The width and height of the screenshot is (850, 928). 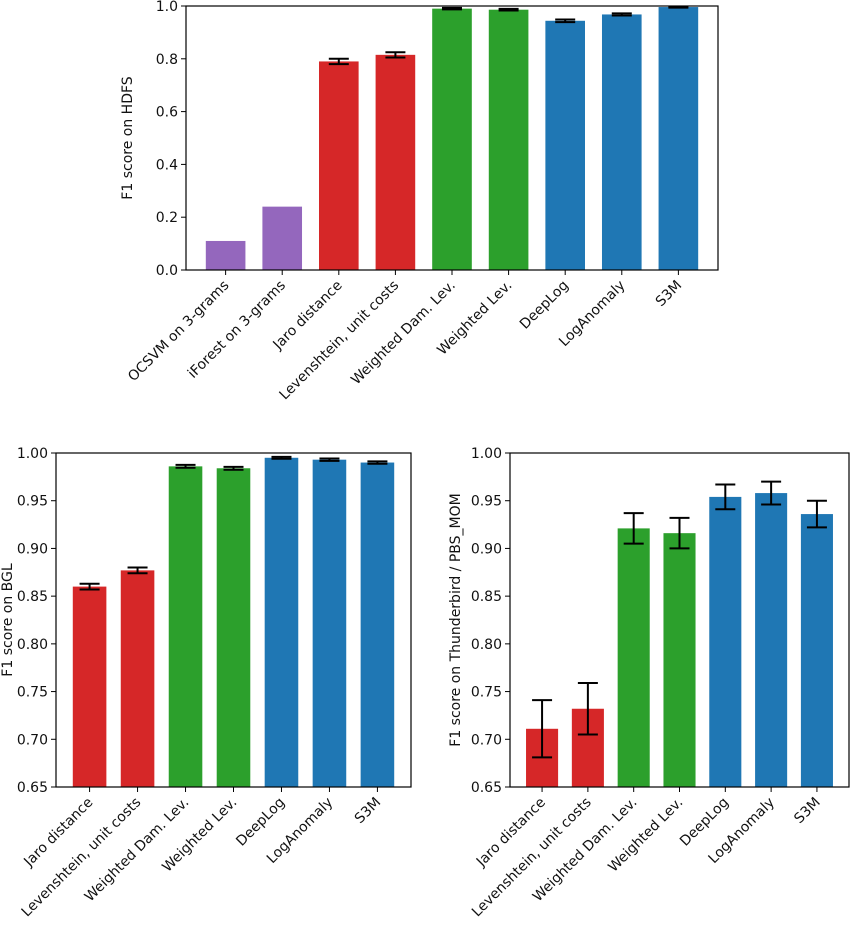 What do you see at coordinates (167, 60) in the screenshot?
I see `y-tick-label: 0.8` at bounding box center [167, 60].